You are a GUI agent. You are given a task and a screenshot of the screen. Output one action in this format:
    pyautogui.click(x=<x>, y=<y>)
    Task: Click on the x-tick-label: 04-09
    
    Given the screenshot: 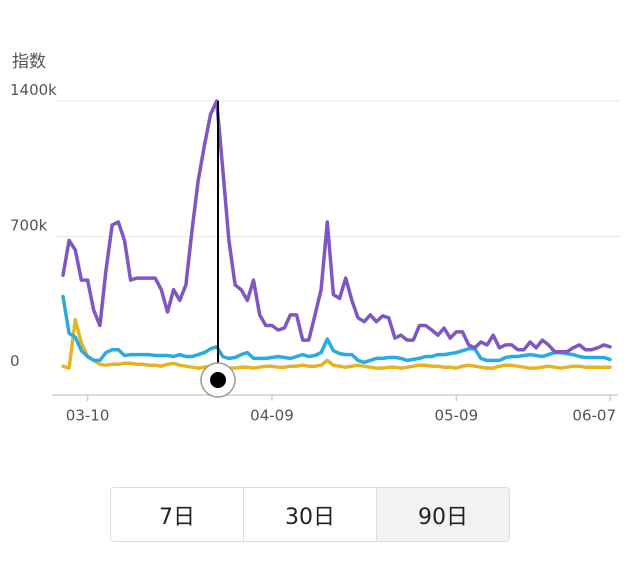 What is the action you would take?
    pyautogui.click(x=272, y=416)
    